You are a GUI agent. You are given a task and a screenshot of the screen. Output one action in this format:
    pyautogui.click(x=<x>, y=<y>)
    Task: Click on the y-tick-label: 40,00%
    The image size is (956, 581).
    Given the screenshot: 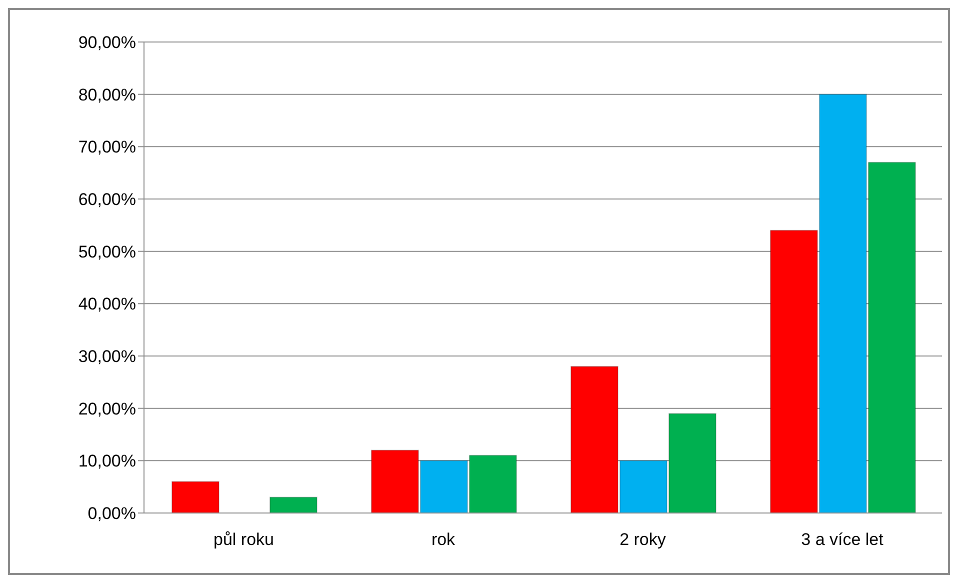 What is the action you would take?
    pyautogui.click(x=107, y=304)
    